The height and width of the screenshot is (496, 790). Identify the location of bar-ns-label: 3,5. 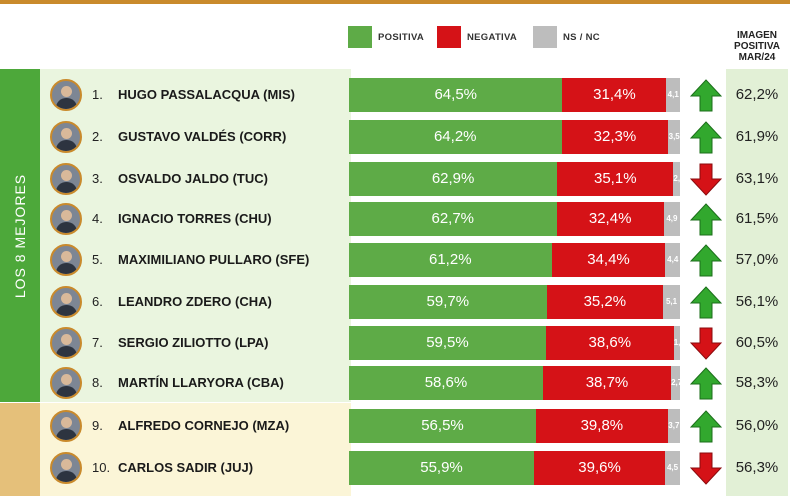
(674, 136).